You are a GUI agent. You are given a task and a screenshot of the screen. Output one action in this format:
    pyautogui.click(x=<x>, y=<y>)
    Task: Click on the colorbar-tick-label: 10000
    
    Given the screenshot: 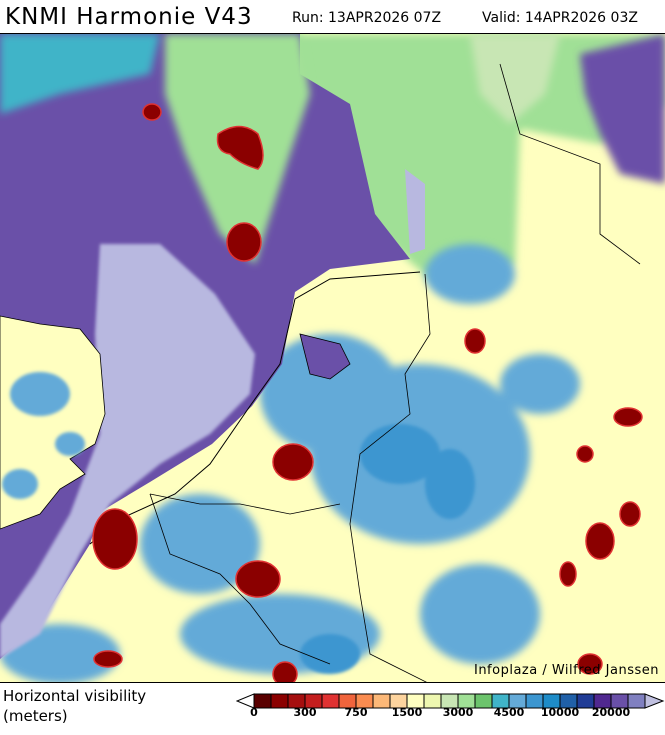 What is the action you would take?
    pyautogui.click(x=560, y=712)
    